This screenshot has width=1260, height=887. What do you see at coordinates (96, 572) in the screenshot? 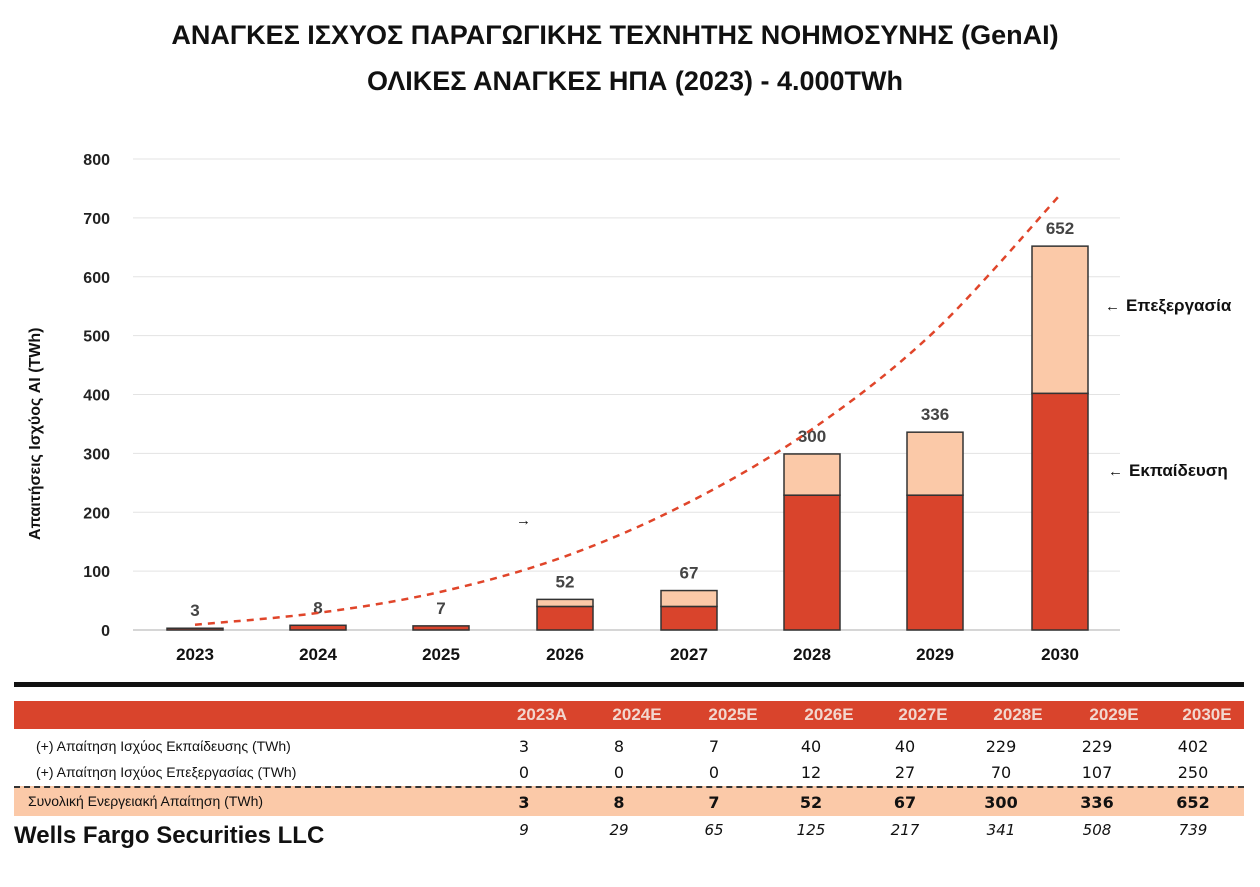
I see `y-tick-label: 100` at bounding box center [96, 572].